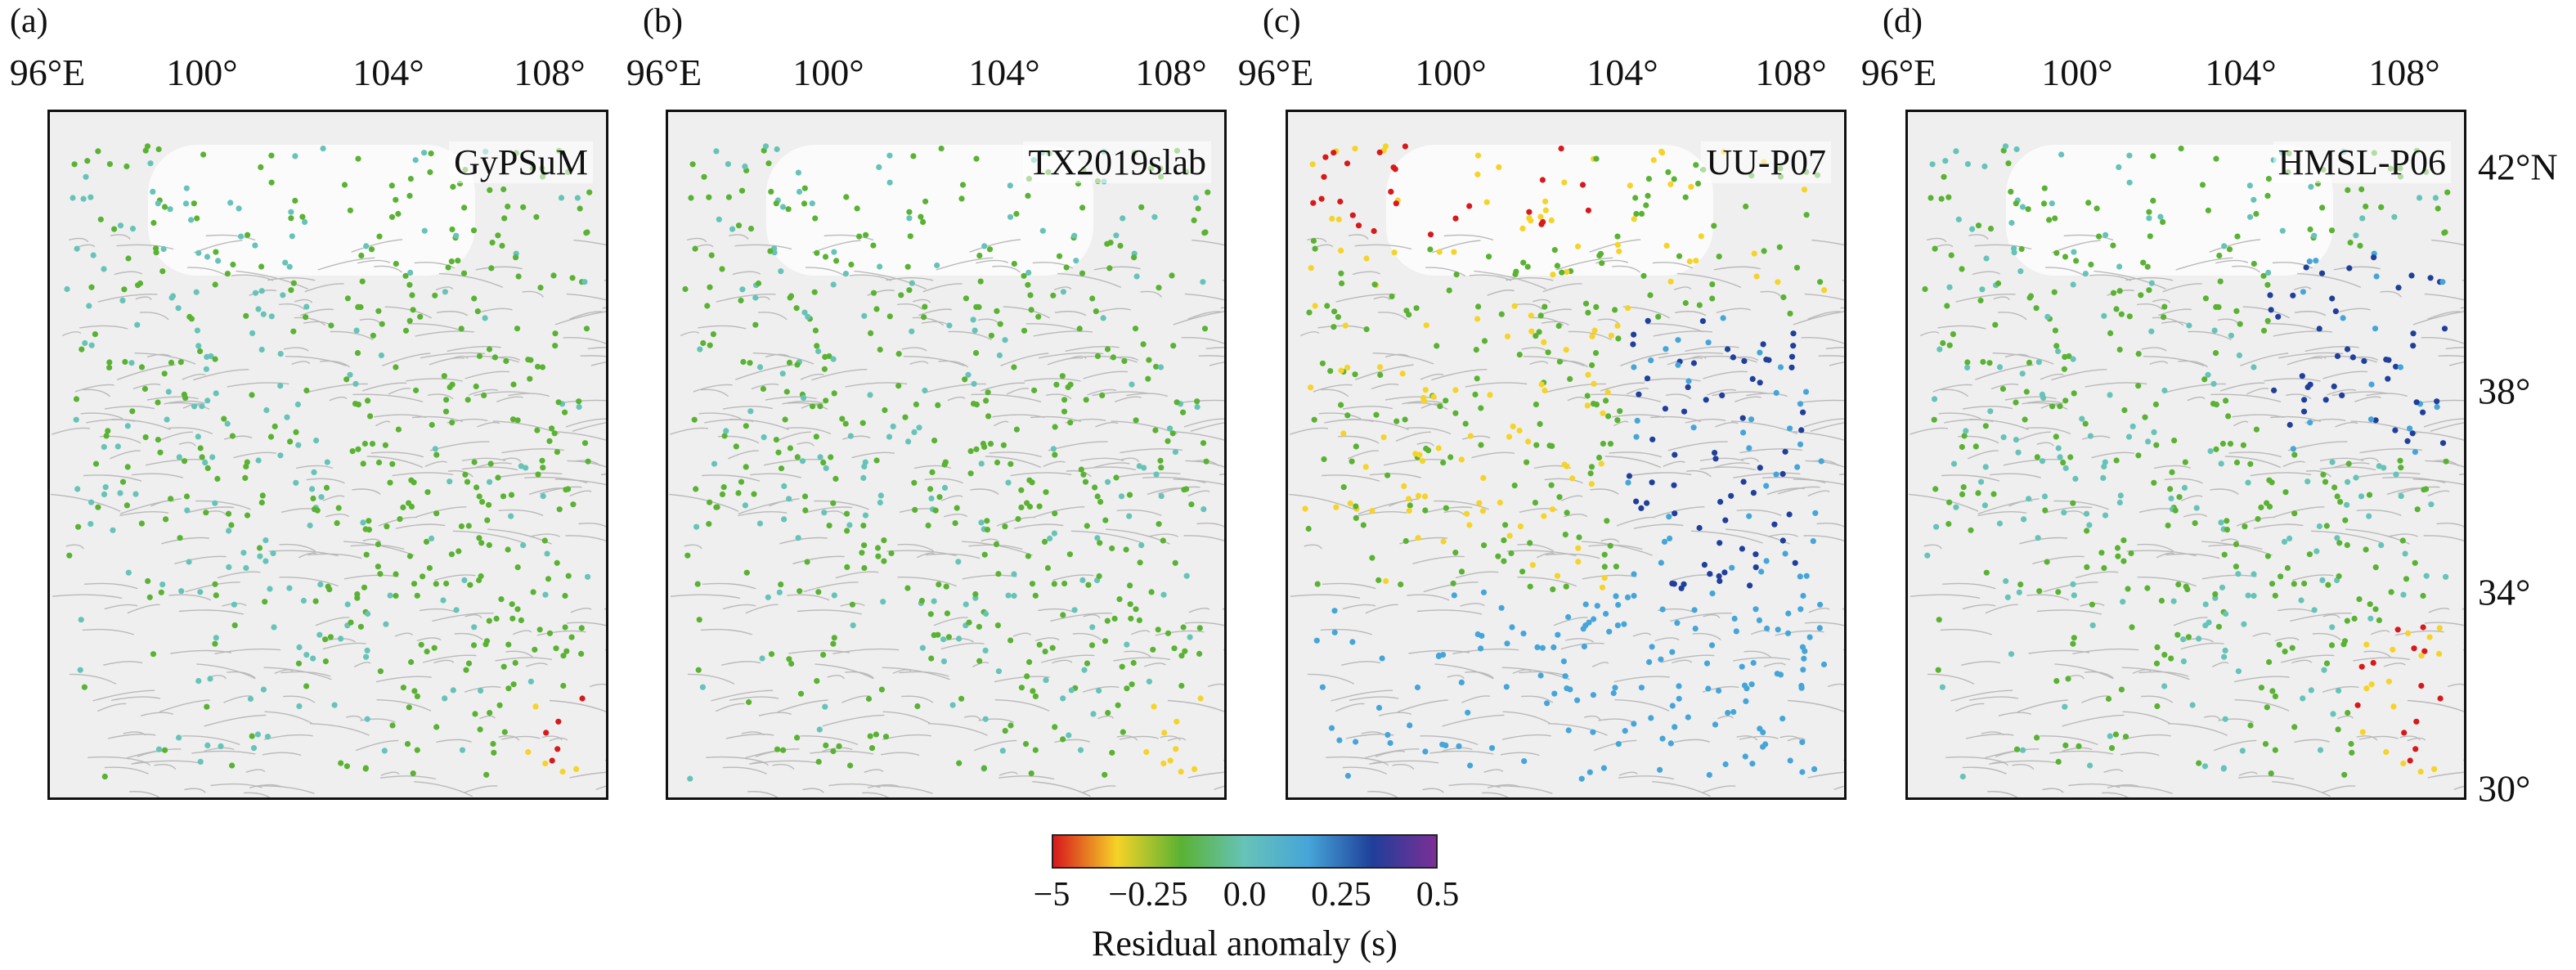 The height and width of the screenshot is (970, 2576). What do you see at coordinates (29, 21) in the screenshot?
I see `panel-a-letter: (a)` at bounding box center [29, 21].